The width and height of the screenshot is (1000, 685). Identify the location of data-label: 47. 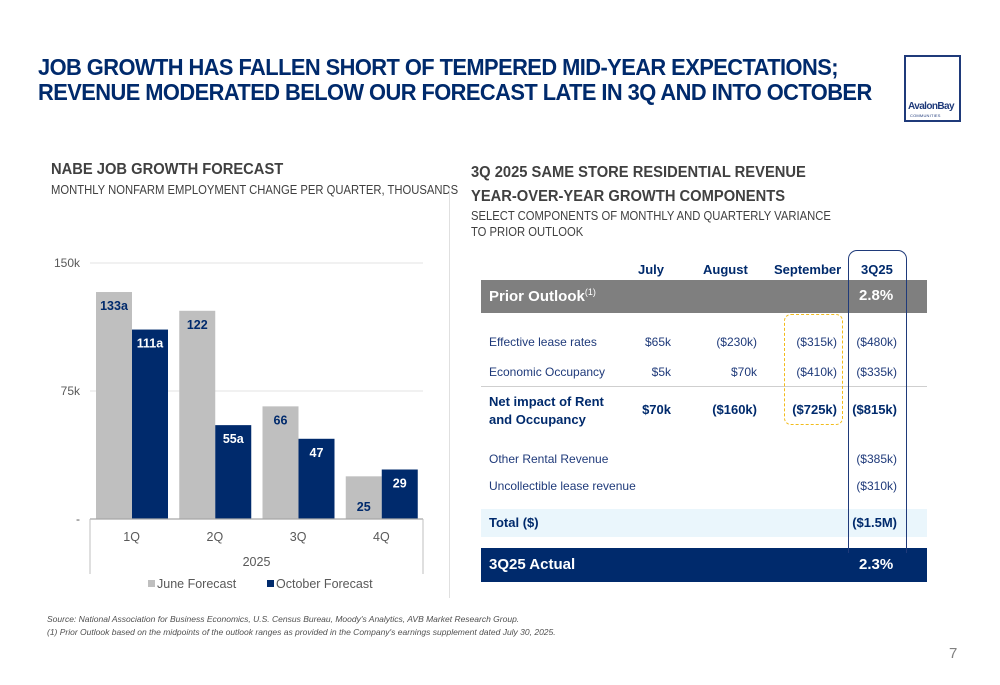
(317, 453).